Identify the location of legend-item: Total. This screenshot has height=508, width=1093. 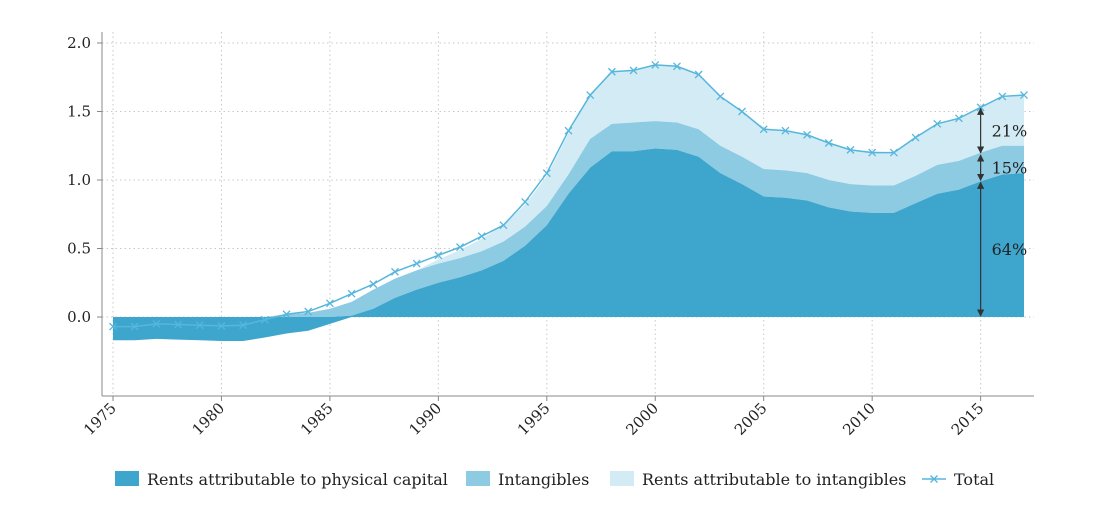
(958, 479).